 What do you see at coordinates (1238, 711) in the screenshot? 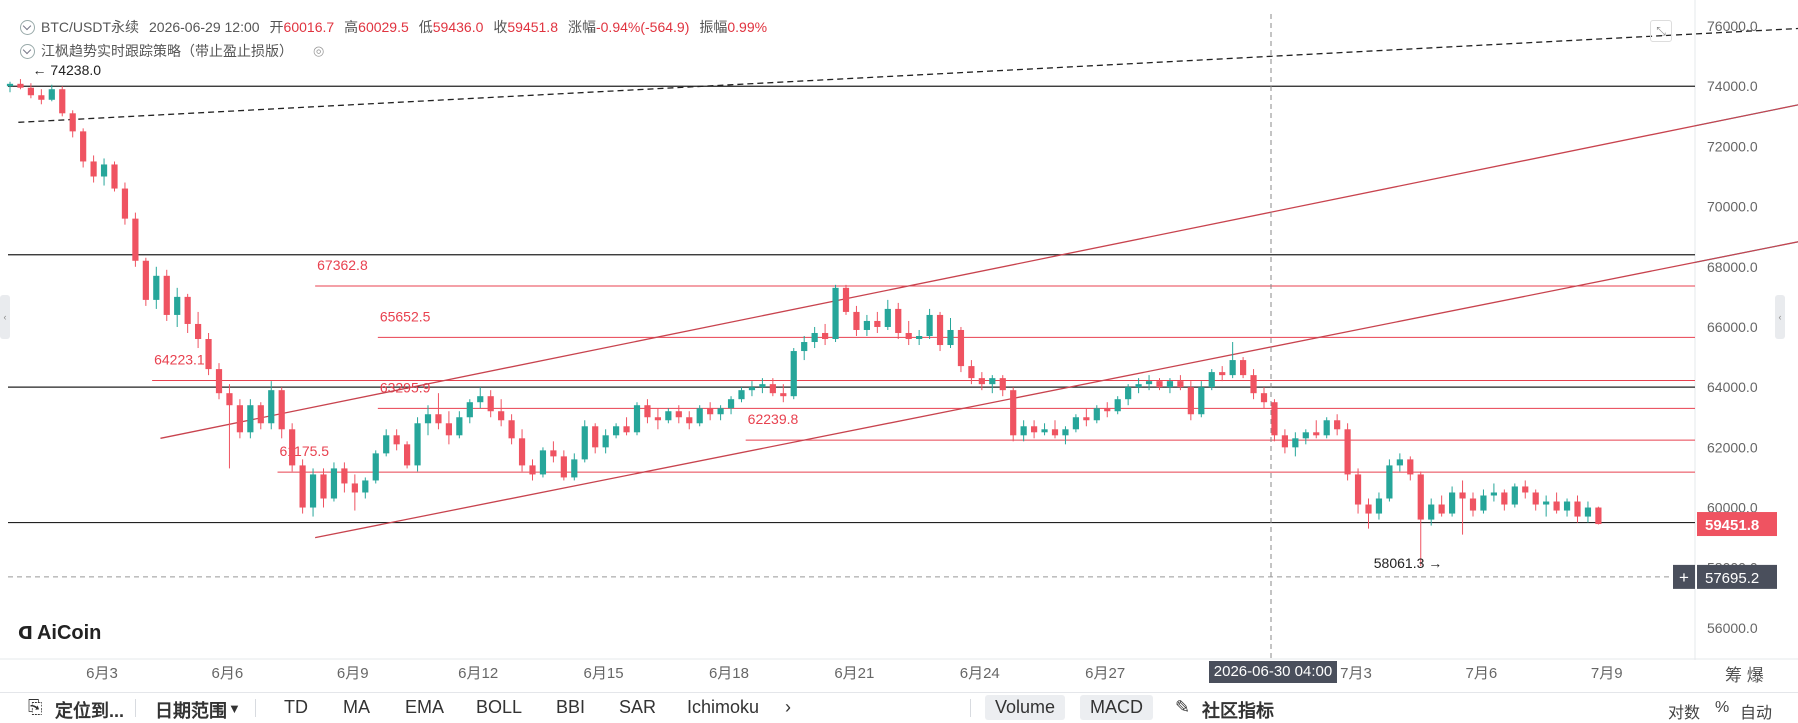
I see `community-indicators-button: 社区指标` at bounding box center [1238, 711].